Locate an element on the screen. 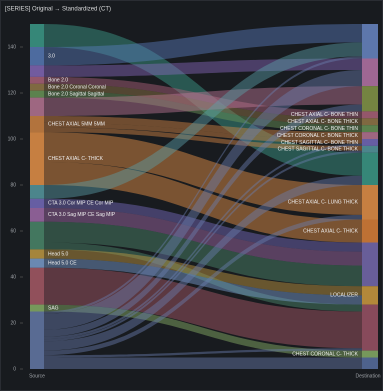 The width and height of the screenshot is (383, 391). node-label: Head 5.0 CE is located at coordinates (62, 264).